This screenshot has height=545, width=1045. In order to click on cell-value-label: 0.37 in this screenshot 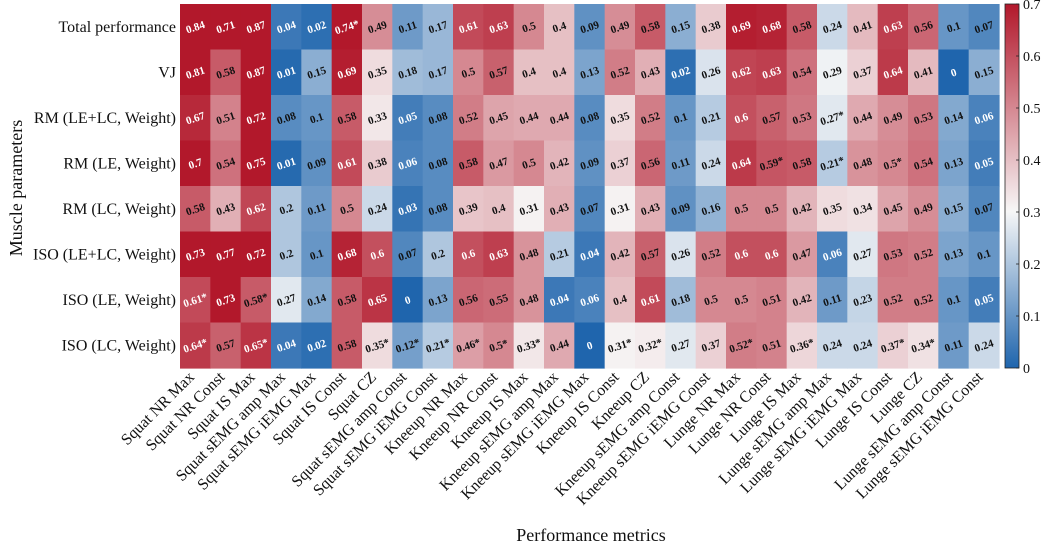, I will do `click(620, 164)`.